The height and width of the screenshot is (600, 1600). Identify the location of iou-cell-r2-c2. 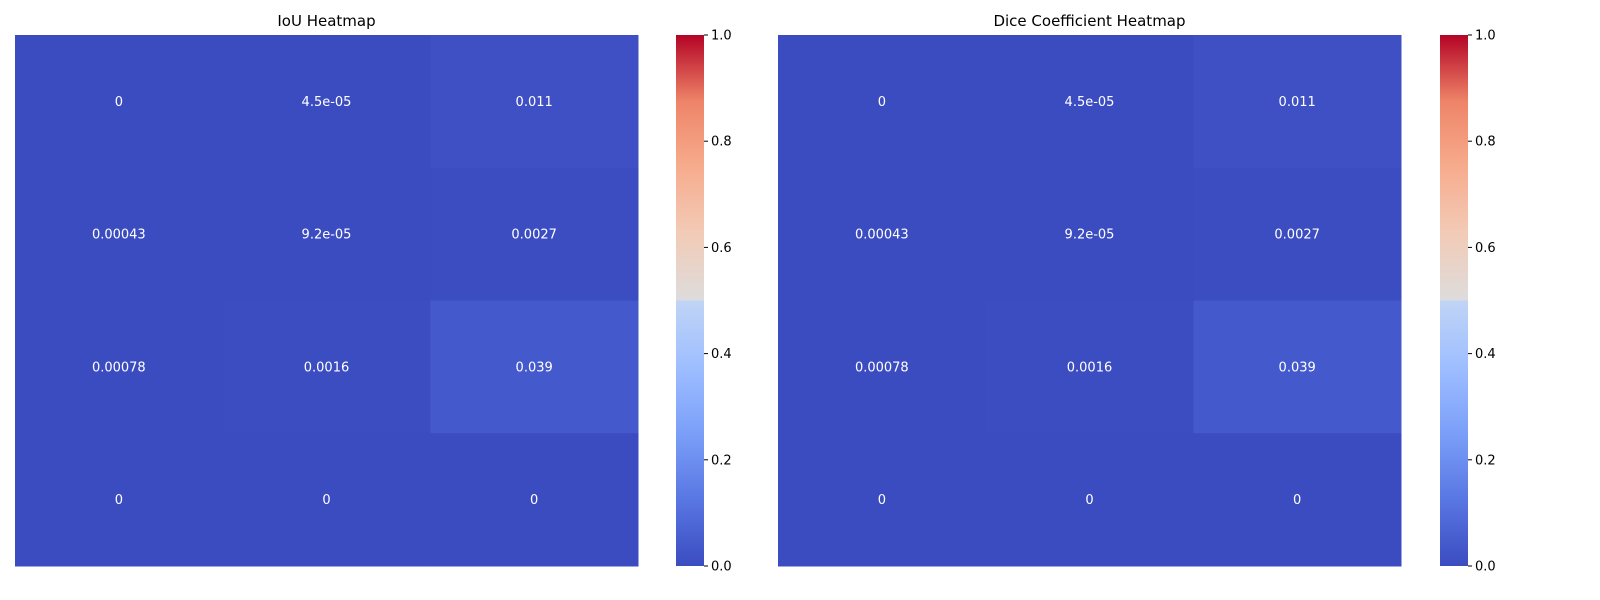
(534, 367).